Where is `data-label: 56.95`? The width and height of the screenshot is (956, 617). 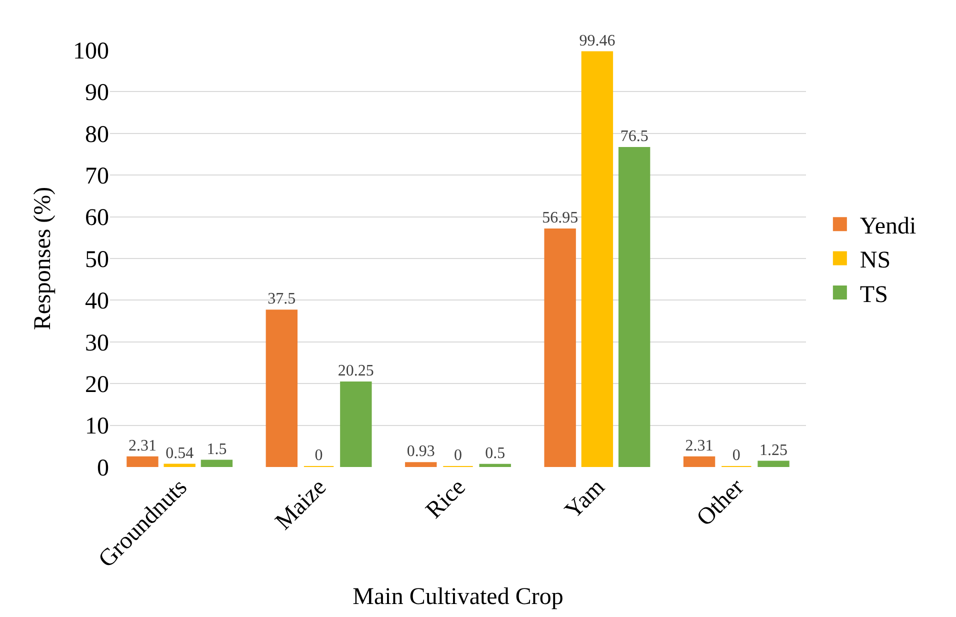 data-label: 56.95 is located at coordinates (560, 218).